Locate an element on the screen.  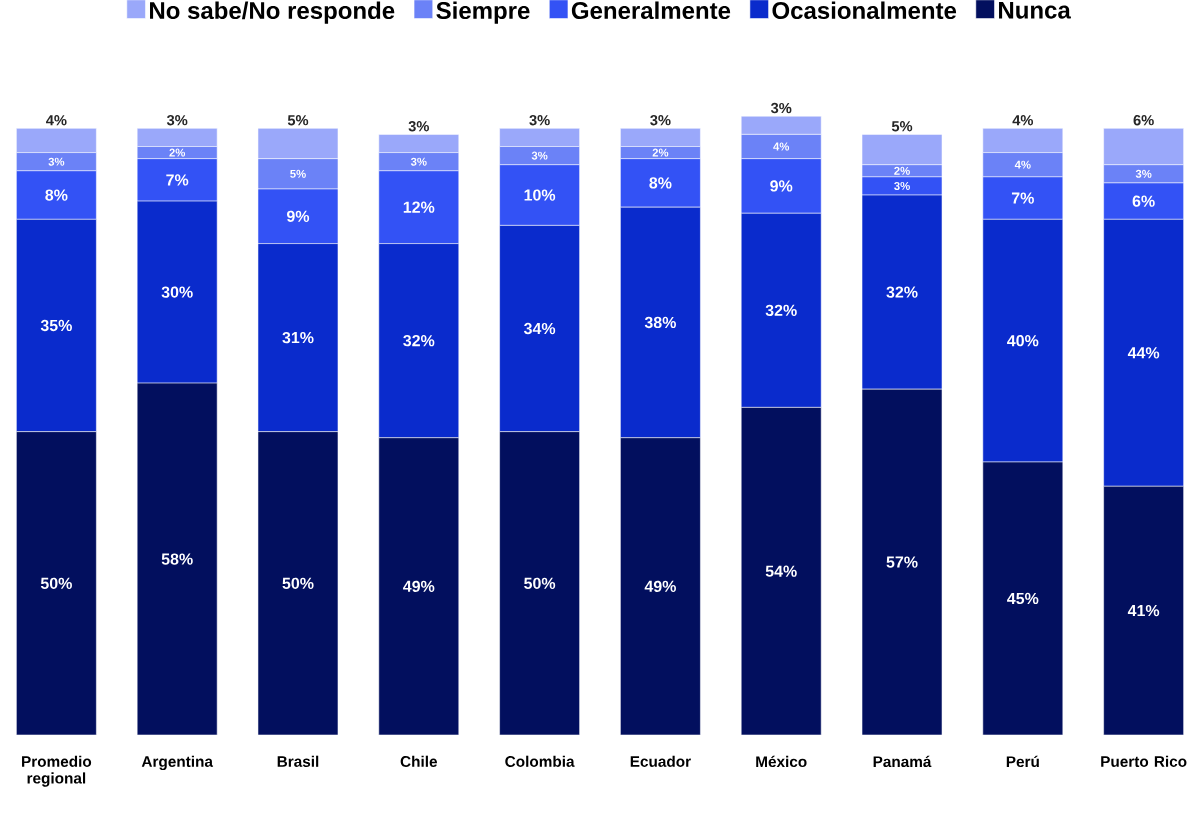
x-tick-label: México is located at coordinates (781, 761).